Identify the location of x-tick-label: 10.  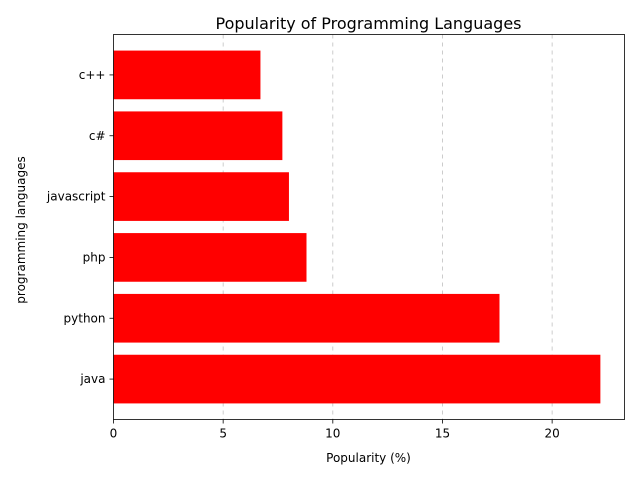
(332, 434).